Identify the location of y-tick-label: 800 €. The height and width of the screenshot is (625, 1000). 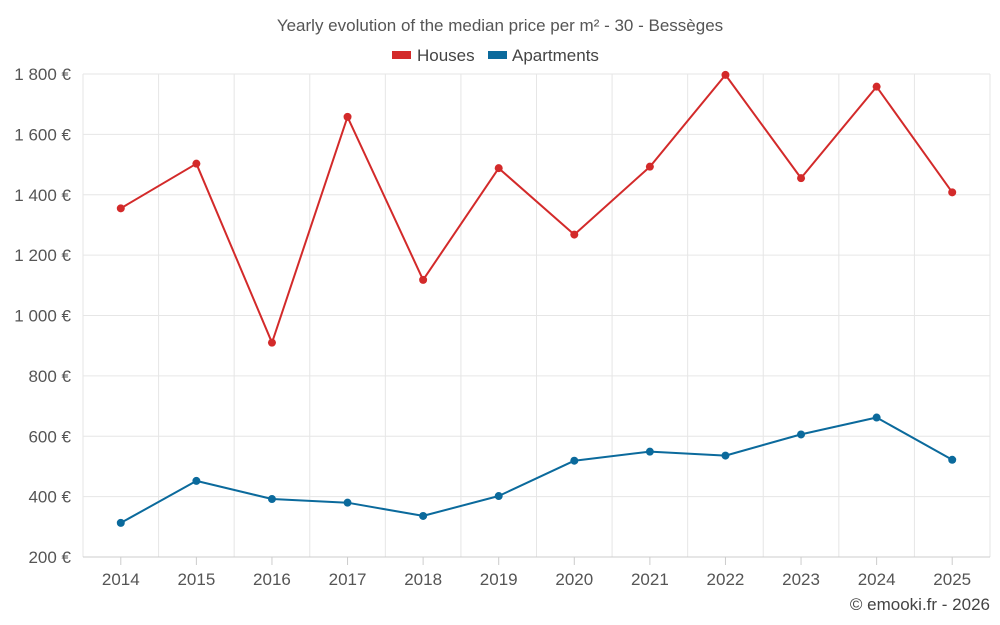
(49, 376).